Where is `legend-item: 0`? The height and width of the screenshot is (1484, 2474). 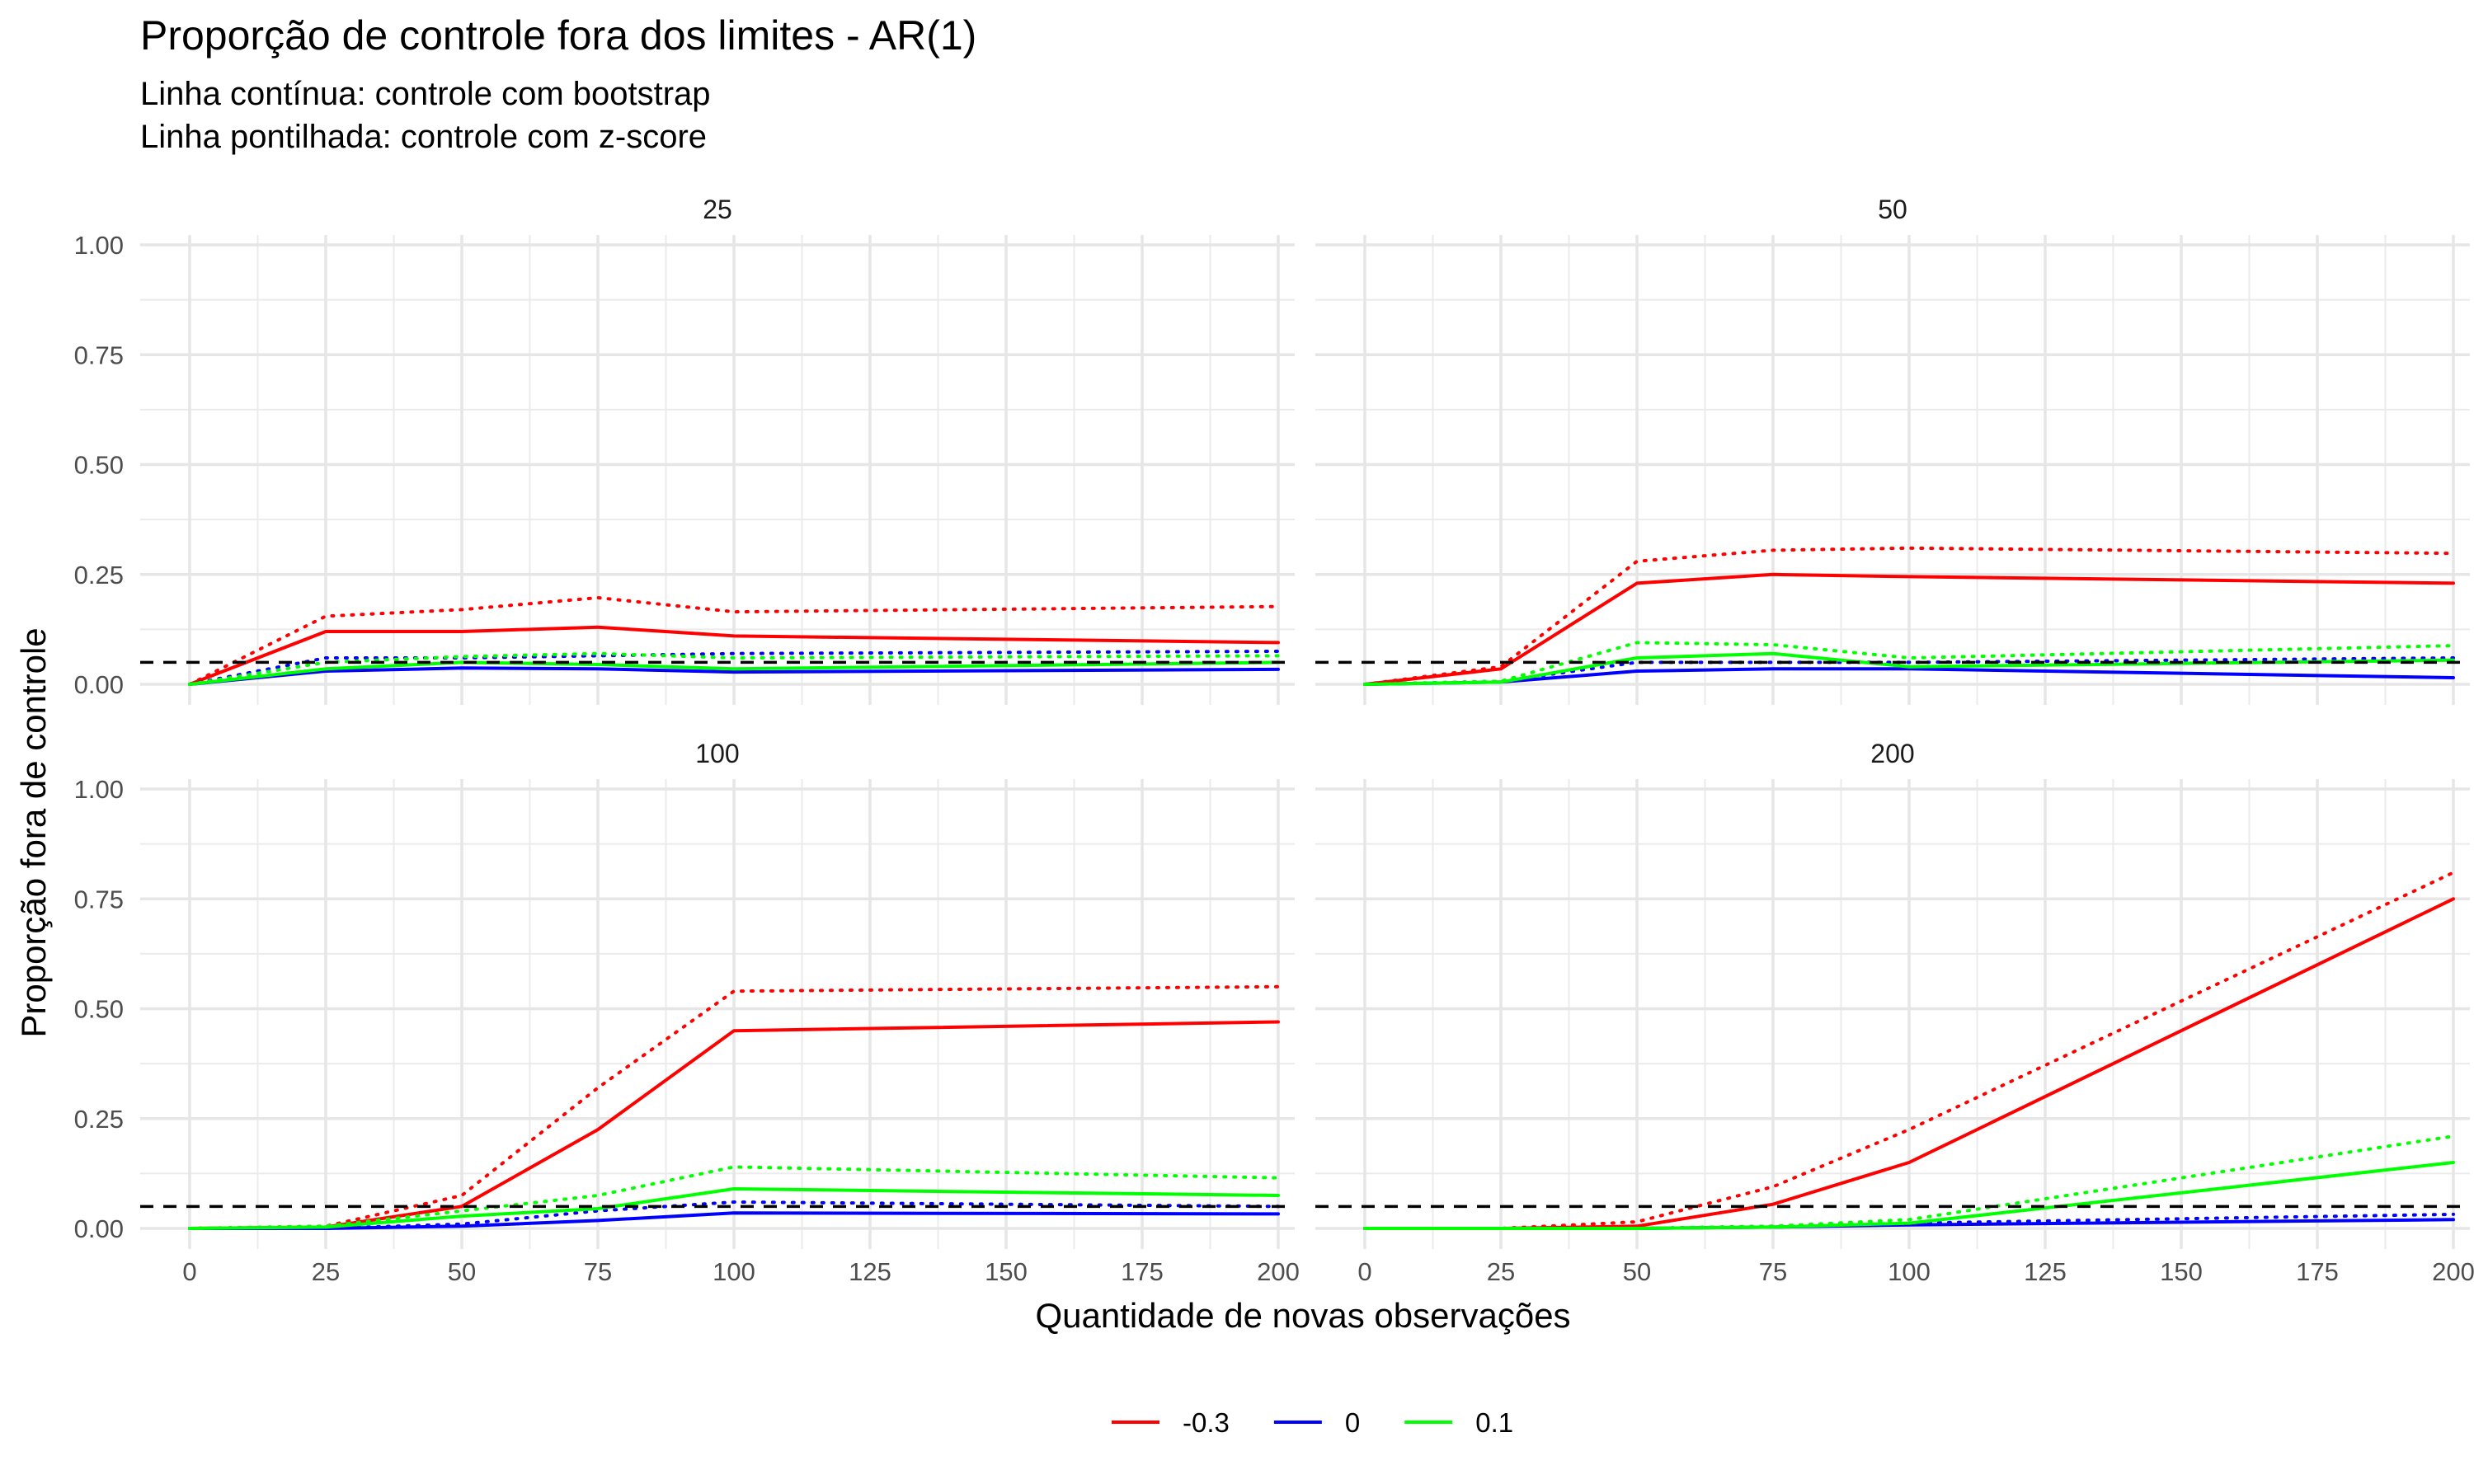 legend-item: 0 is located at coordinates (1316, 1422).